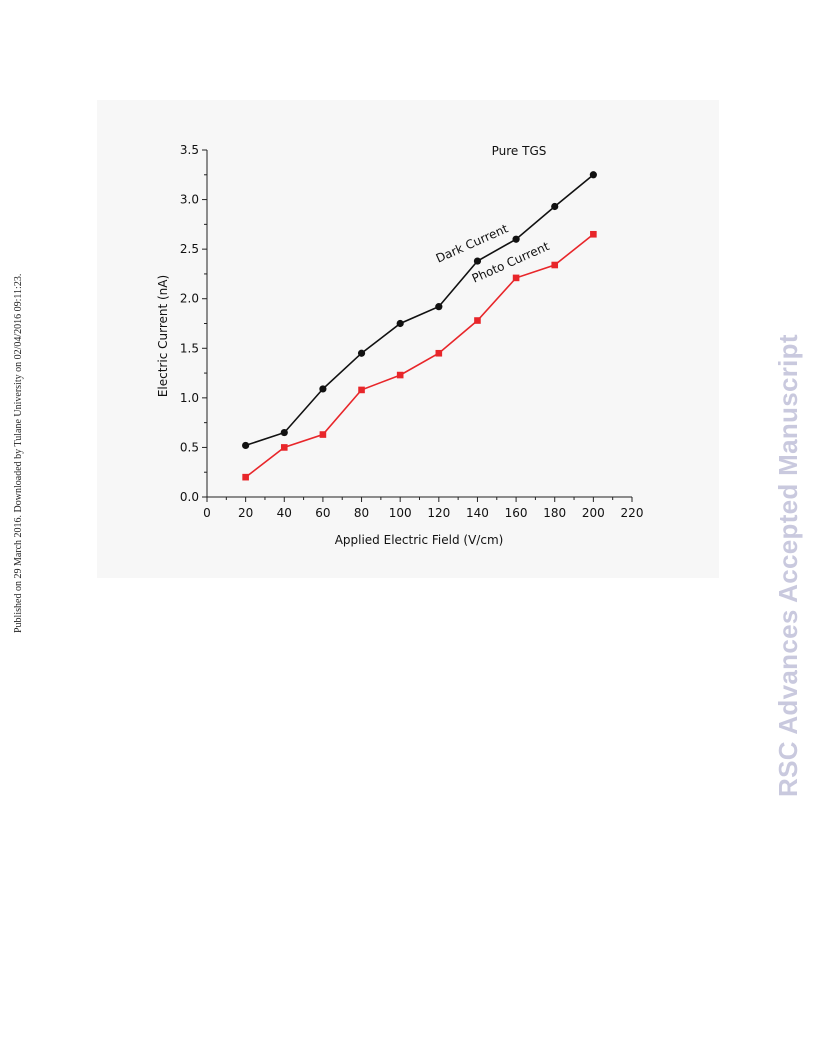 This screenshot has width=816, height=1056. I want to click on x-tick-label: 100, so click(400, 513).